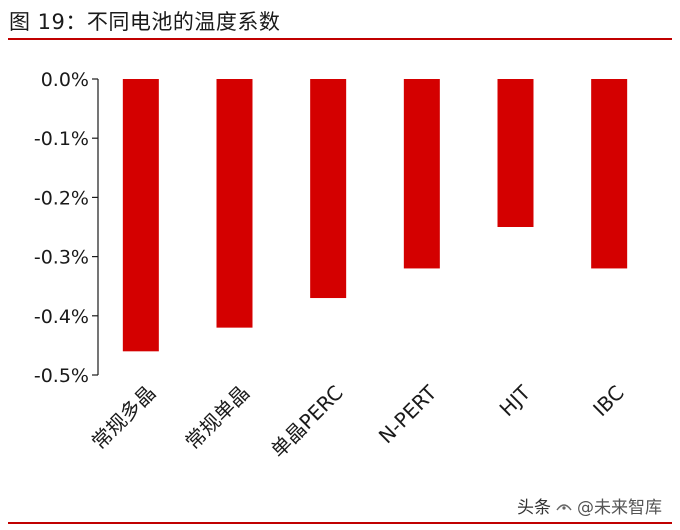 Image resolution: width=680 pixels, height=530 pixels. What do you see at coordinates (608, 401) in the screenshot?
I see `x-tick-label: IBC` at bounding box center [608, 401].